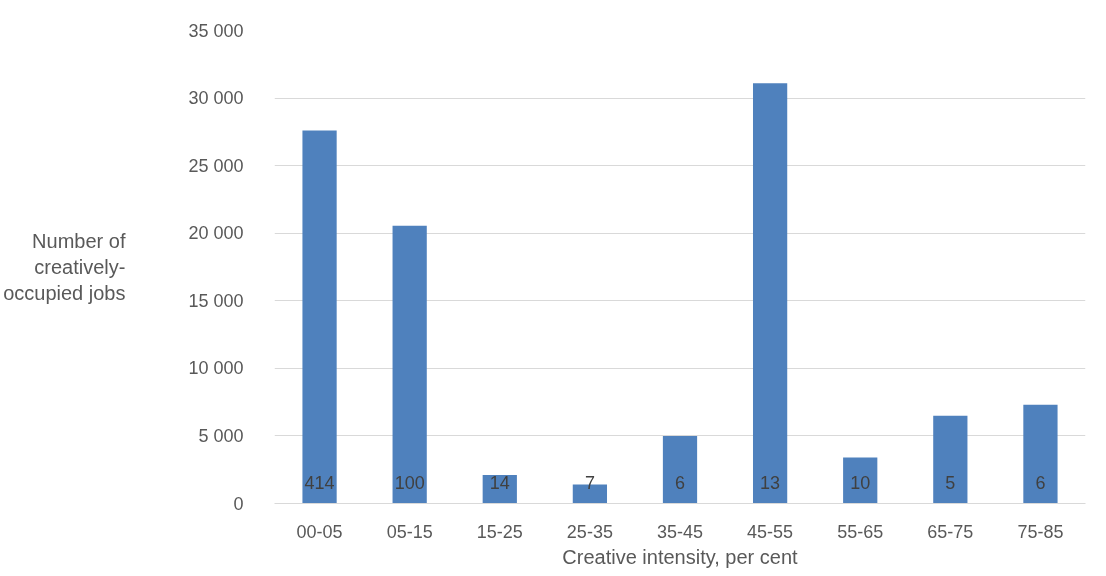 This screenshot has height=576, width=1106. What do you see at coordinates (319, 482) in the screenshot?
I see `annotation: 414` at bounding box center [319, 482].